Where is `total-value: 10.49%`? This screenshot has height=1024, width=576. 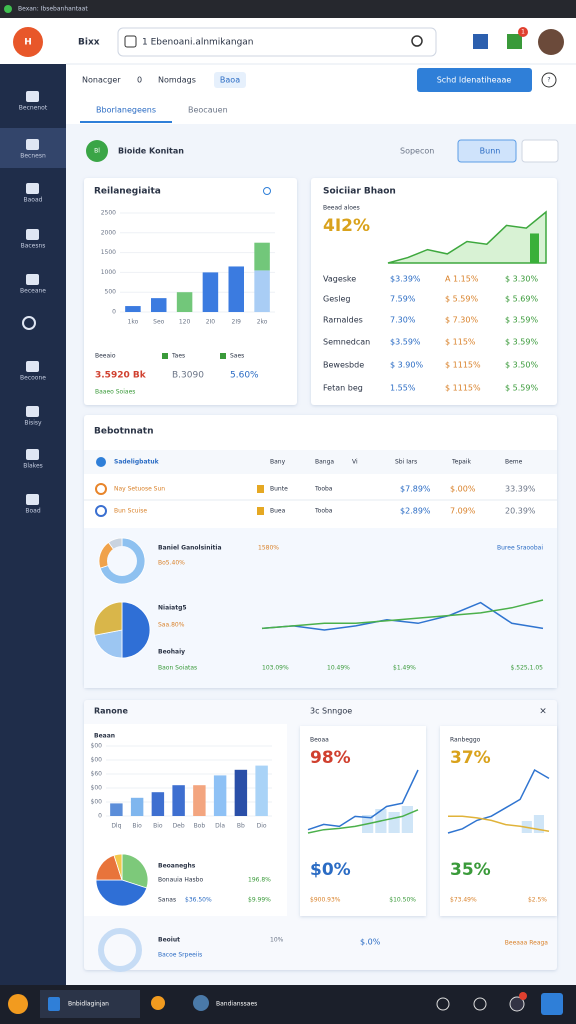
total-value: 10.49% is located at coordinates (338, 668).